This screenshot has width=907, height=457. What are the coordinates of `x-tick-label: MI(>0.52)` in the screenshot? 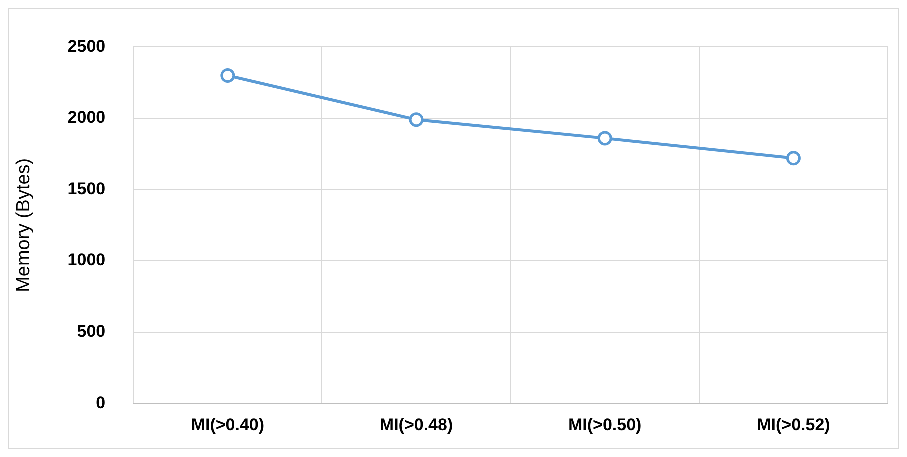 It's located at (793, 424).